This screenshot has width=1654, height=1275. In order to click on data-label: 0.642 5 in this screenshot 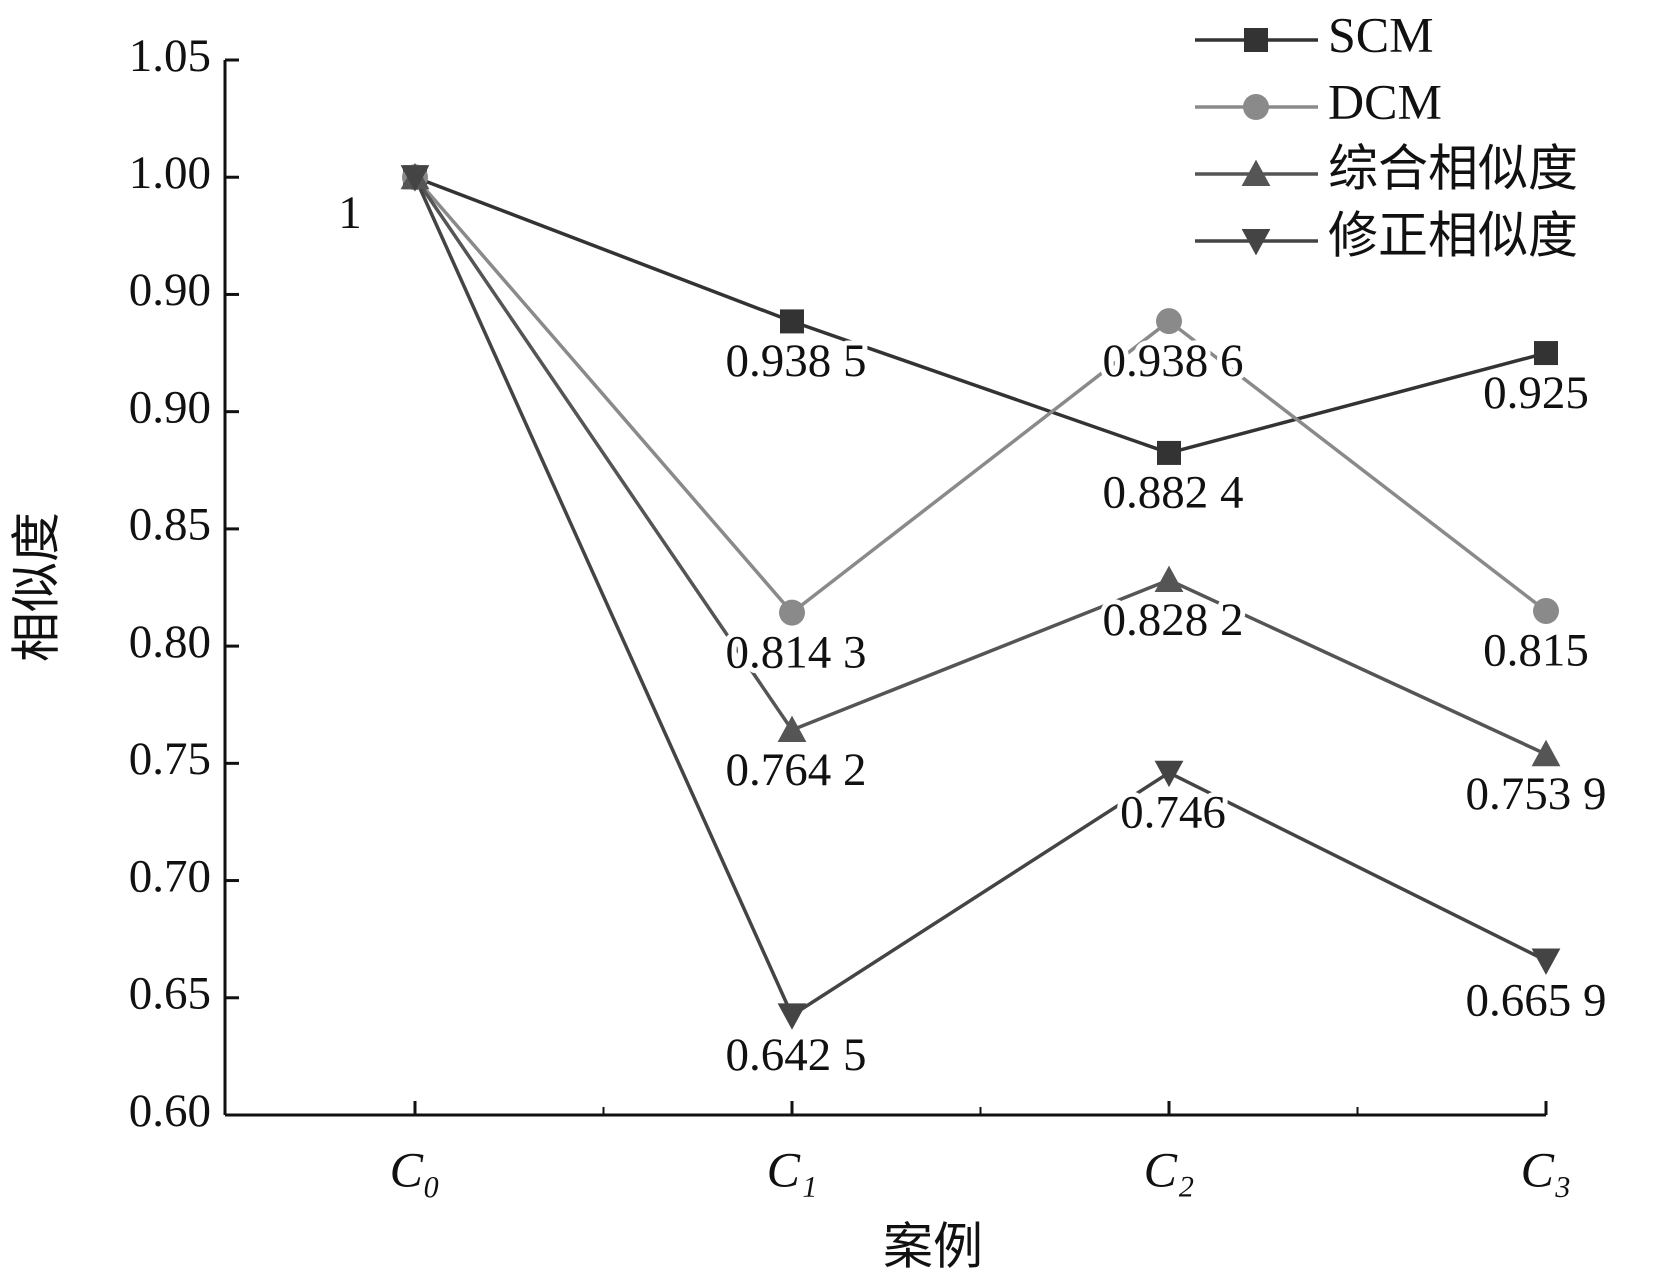, I will do `click(796, 1055)`.